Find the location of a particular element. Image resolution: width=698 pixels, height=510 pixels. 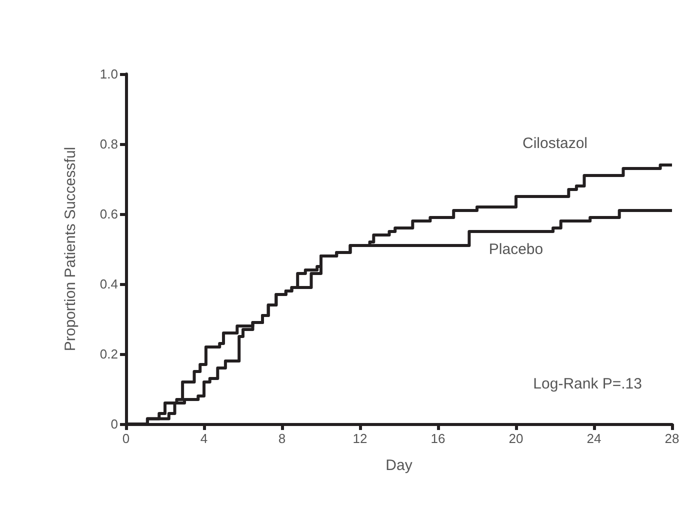

x-tick-label: 4 is located at coordinates (204, 438).